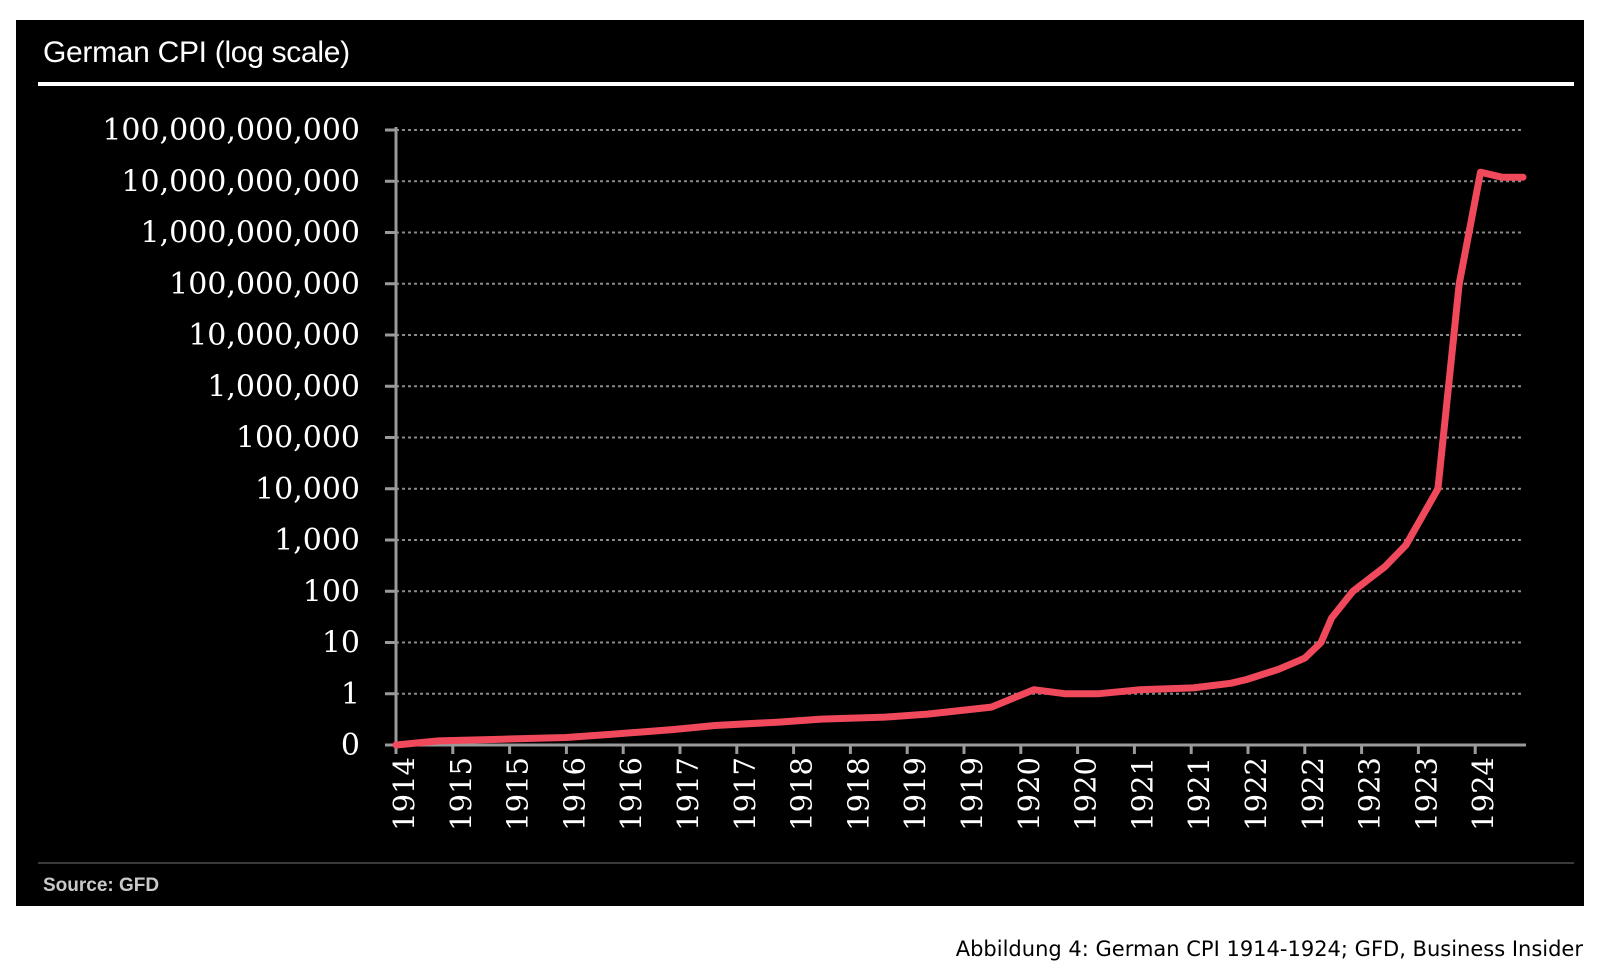 The width and height of the screenshot is (1600, 977). Describe the element at coordinates (341, 643) in the screenshot. I see `y-tick-label: 10` at that location.